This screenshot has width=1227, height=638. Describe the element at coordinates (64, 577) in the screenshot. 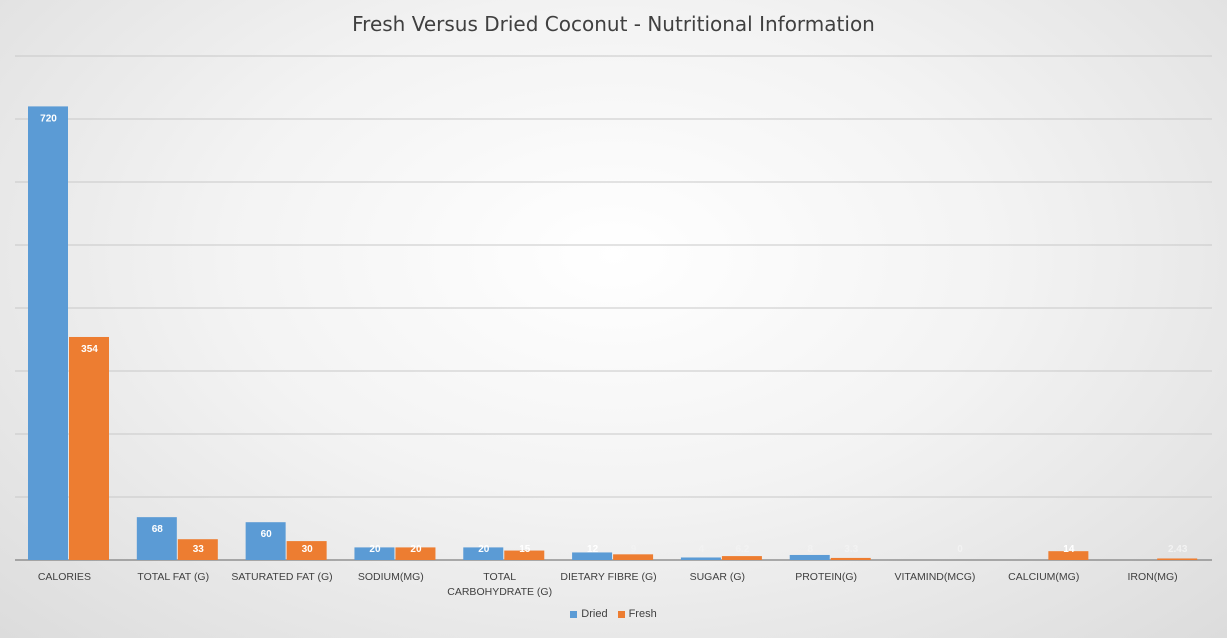

I see `category-label: CALORIES` at that location.